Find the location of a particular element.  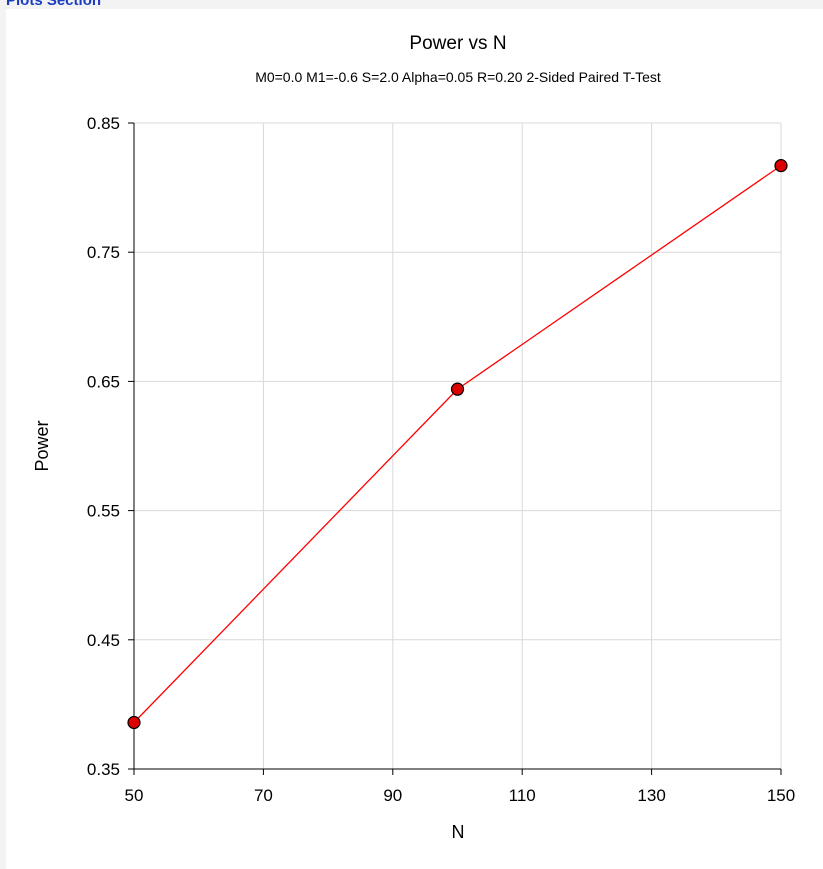

y-tick-label: 0.45 is located at coordinates (103, 640).